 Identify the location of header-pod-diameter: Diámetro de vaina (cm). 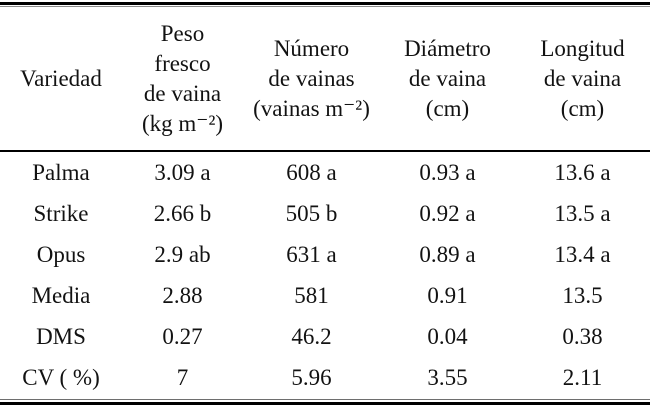
(447, 79).